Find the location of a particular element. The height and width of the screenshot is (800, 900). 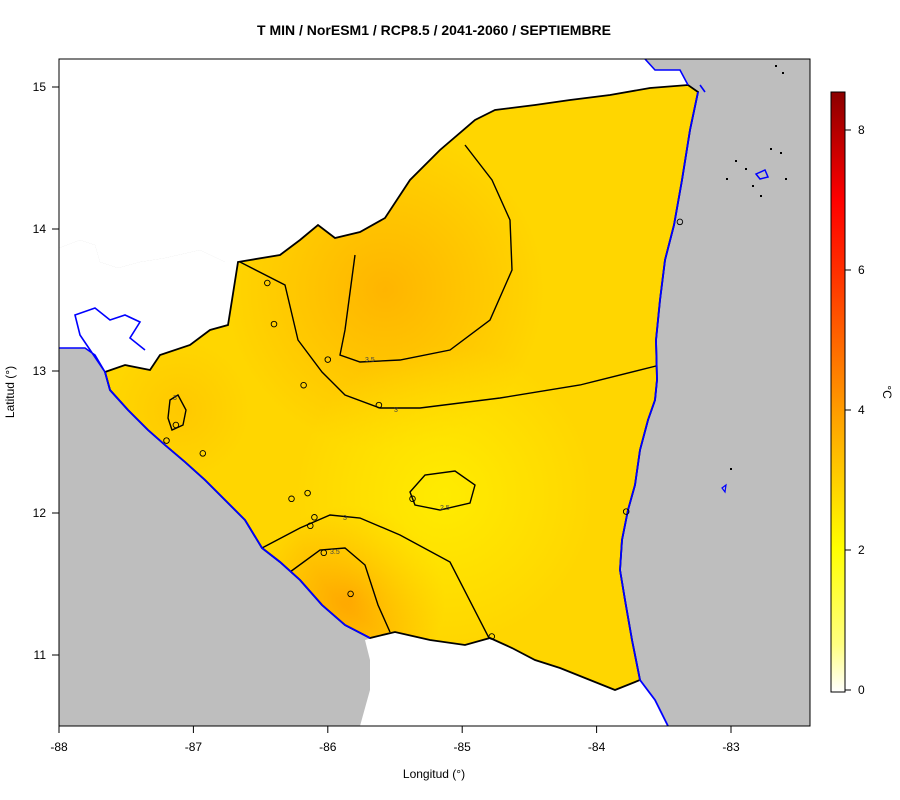

y-tick-label: 12 is located at coordinates (40, 513).